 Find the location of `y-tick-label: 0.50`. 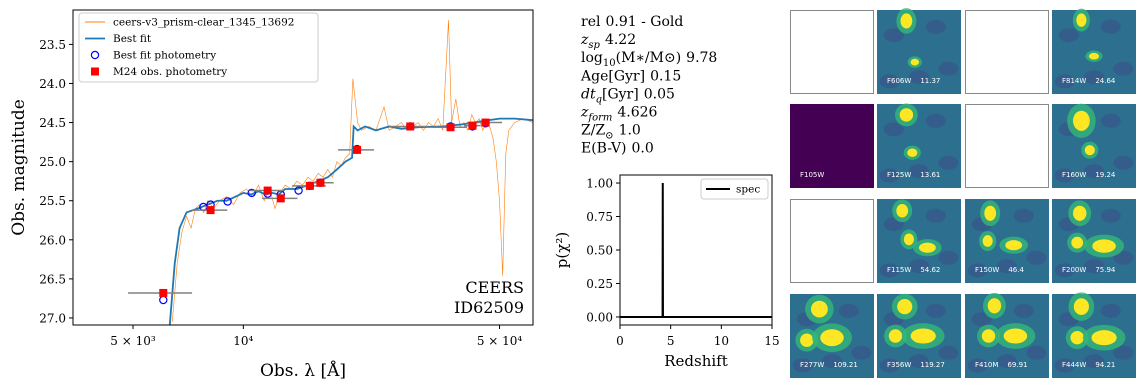

y-tick-label: 0.50 is located at coordinates (599, 251).